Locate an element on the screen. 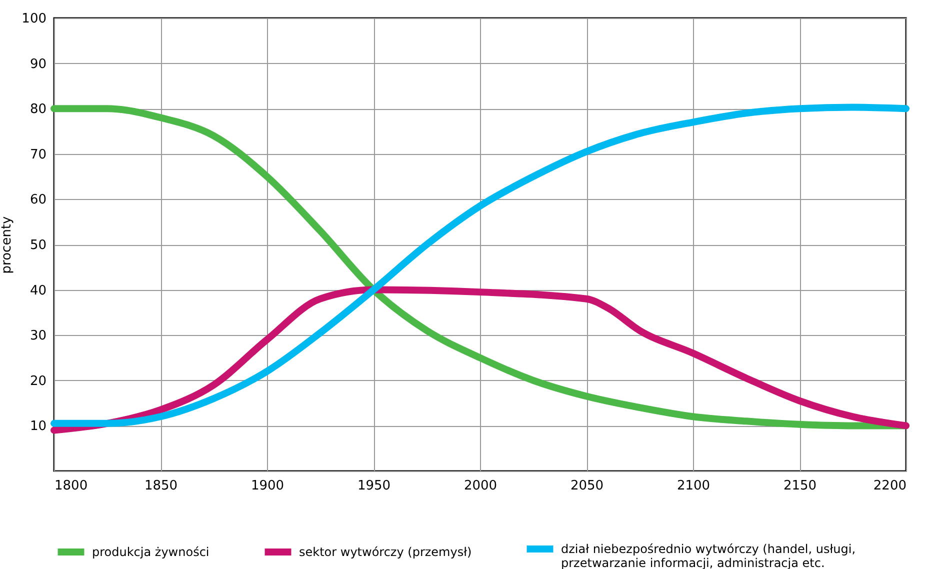  y-tick-label: 40 is located at coordinates (38, 290).